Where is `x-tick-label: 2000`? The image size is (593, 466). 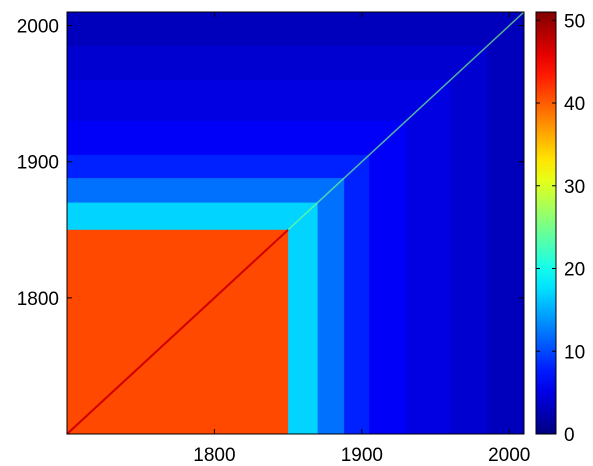
x-tick-label: 2000 is located at coordinates (509, 455).